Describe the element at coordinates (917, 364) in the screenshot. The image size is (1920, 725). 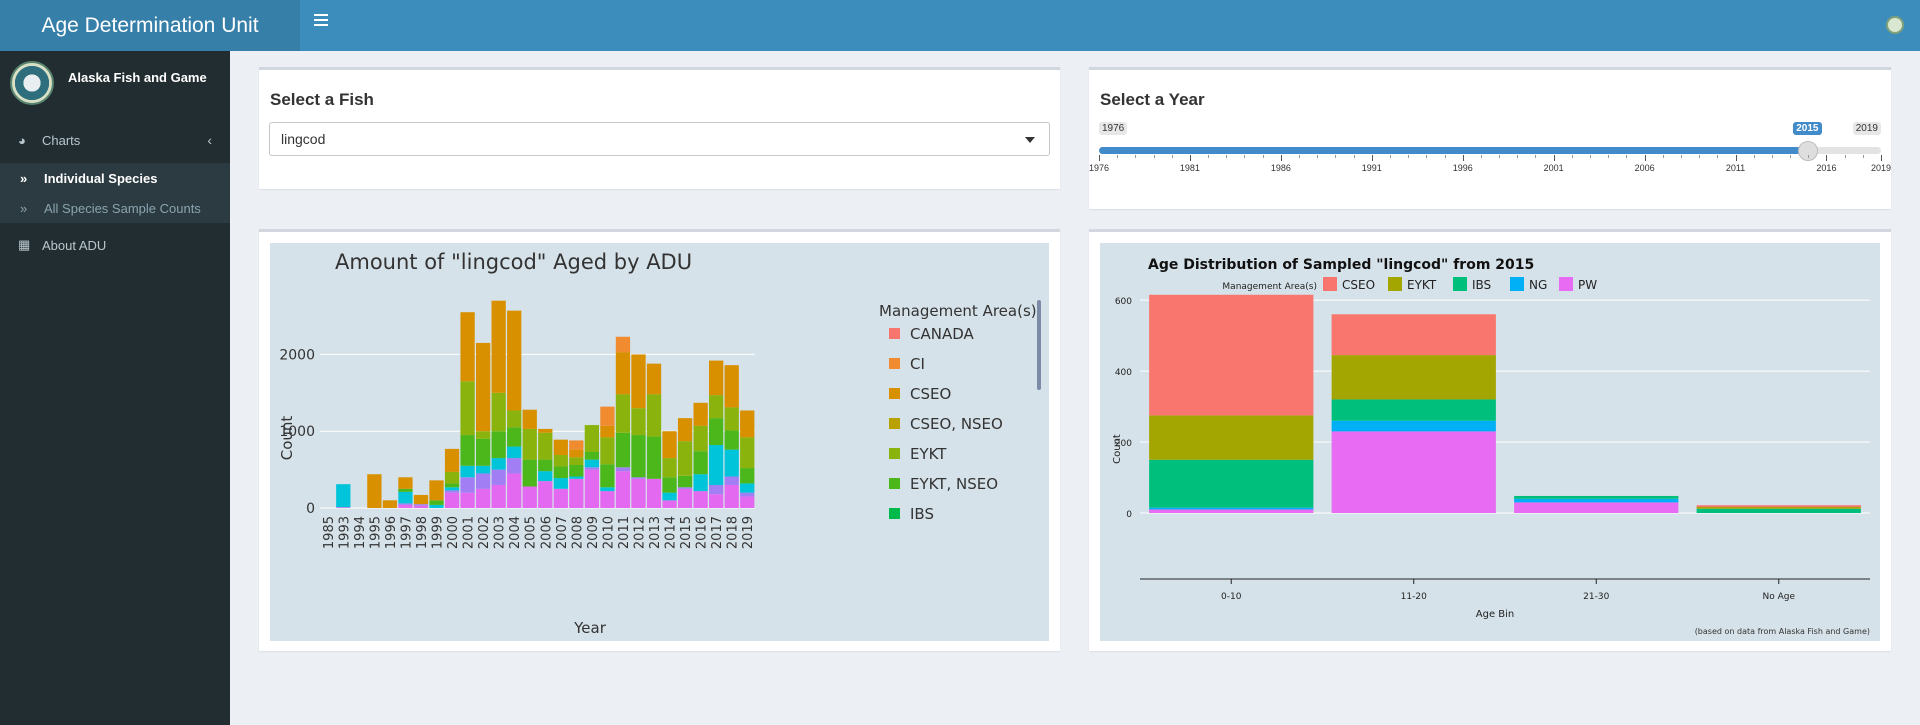
I see `legend-label: CI` at that location.